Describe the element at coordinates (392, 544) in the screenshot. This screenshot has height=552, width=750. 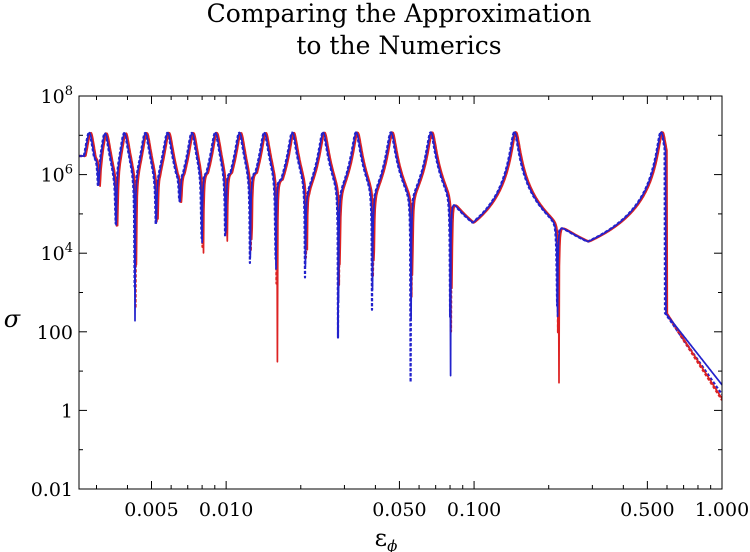
I see `x-axis-label-subscript: ϕ` at that location.